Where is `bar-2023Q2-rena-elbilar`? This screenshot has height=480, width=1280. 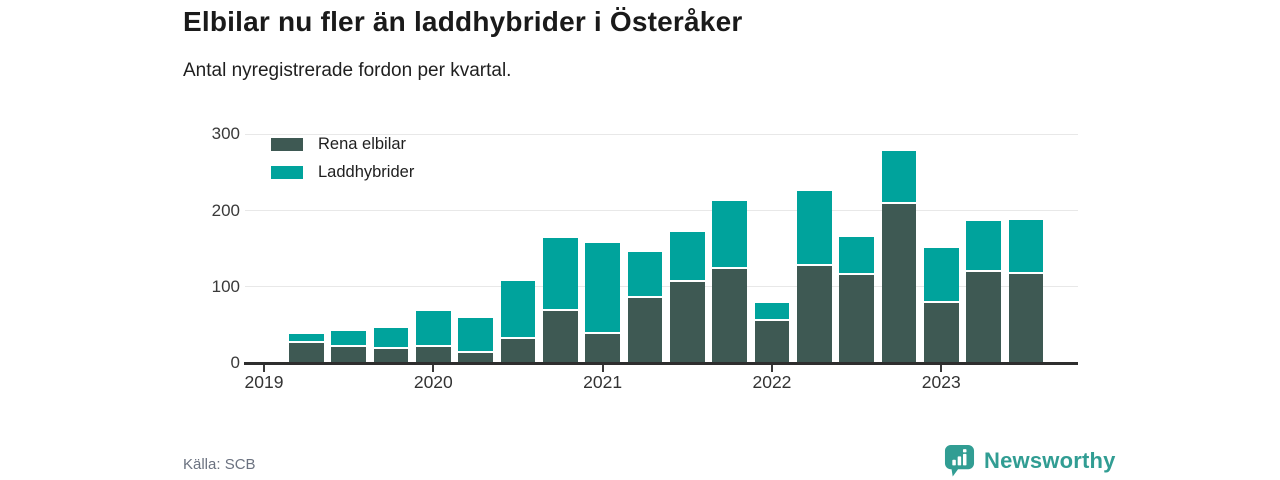 bar-2023Q2-rena-elbilar is located at coordinates (983, 318).